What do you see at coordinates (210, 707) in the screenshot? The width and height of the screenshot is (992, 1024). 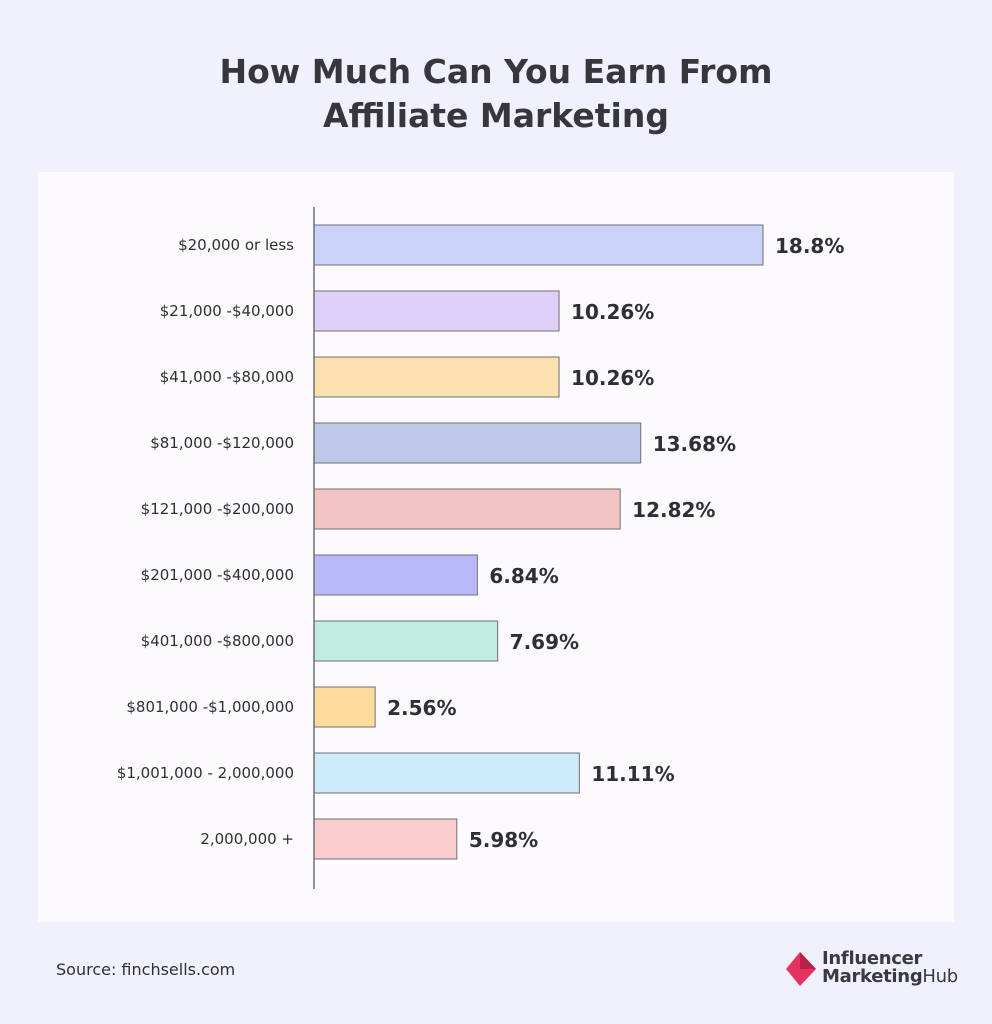 I see `category-label-8: $801,000 -$1,000,000` at bounding box center [210, 707].